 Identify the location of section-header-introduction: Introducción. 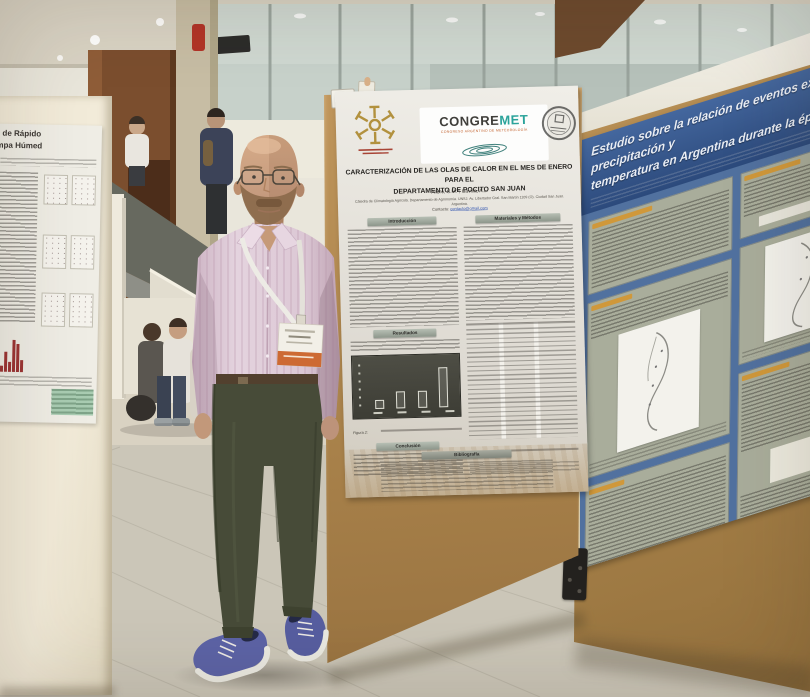
(401, 221).